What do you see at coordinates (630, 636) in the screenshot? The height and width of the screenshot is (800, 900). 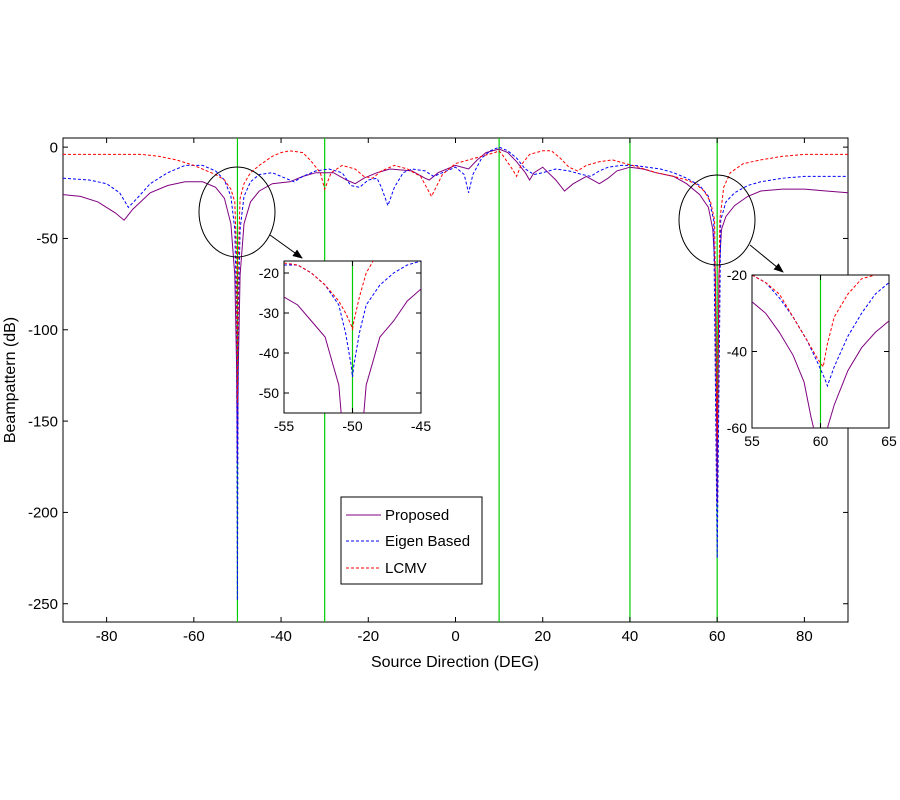 I see `x-tick-label: 40` at bounding box center [630, 636].